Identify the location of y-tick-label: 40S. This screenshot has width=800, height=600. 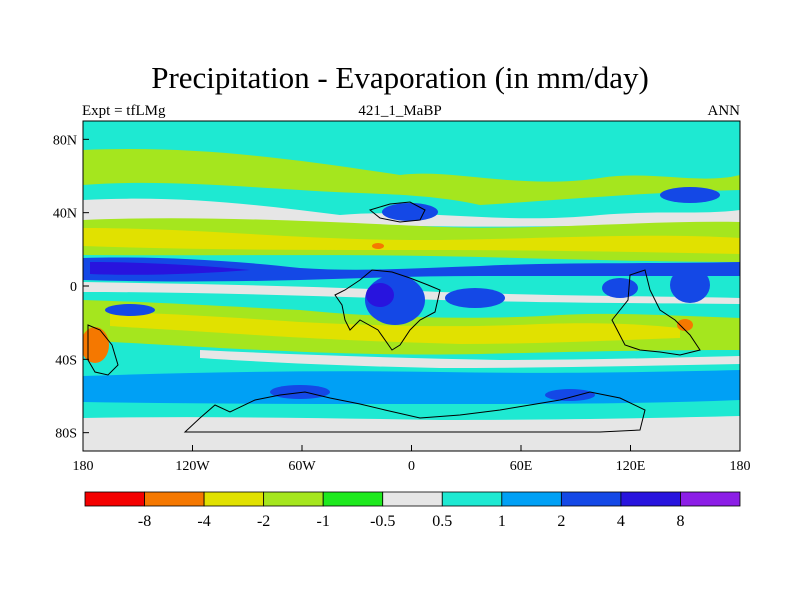
(66, 360).